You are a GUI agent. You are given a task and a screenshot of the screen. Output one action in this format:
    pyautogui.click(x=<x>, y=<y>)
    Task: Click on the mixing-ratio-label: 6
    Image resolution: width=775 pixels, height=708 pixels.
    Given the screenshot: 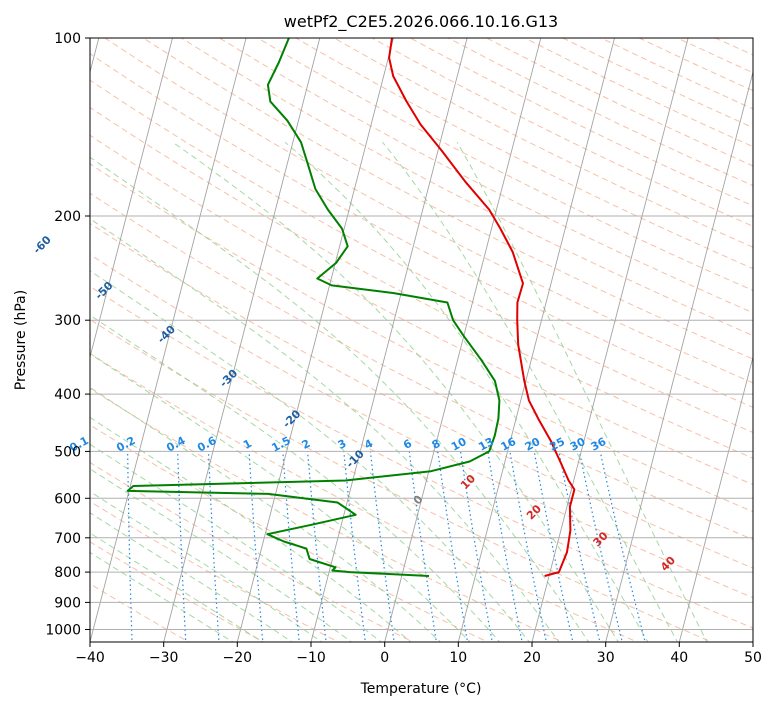 What is the action you would take?
    pyautogui.click(x=407, y=444)
    